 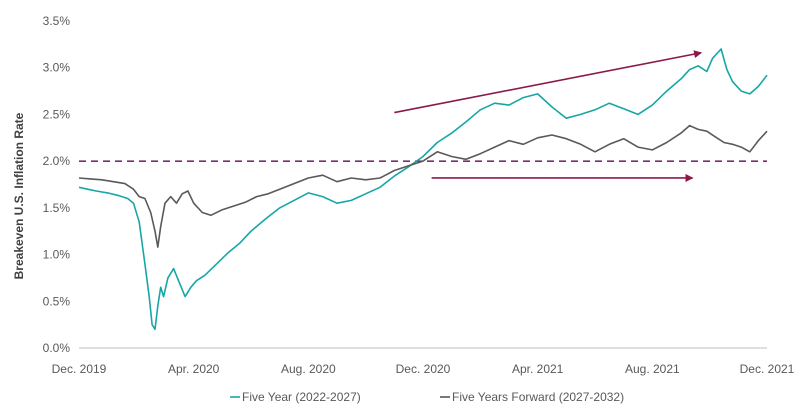 I want to click on x-tick-label: Dec. 2019, so click(x=79, y=369).